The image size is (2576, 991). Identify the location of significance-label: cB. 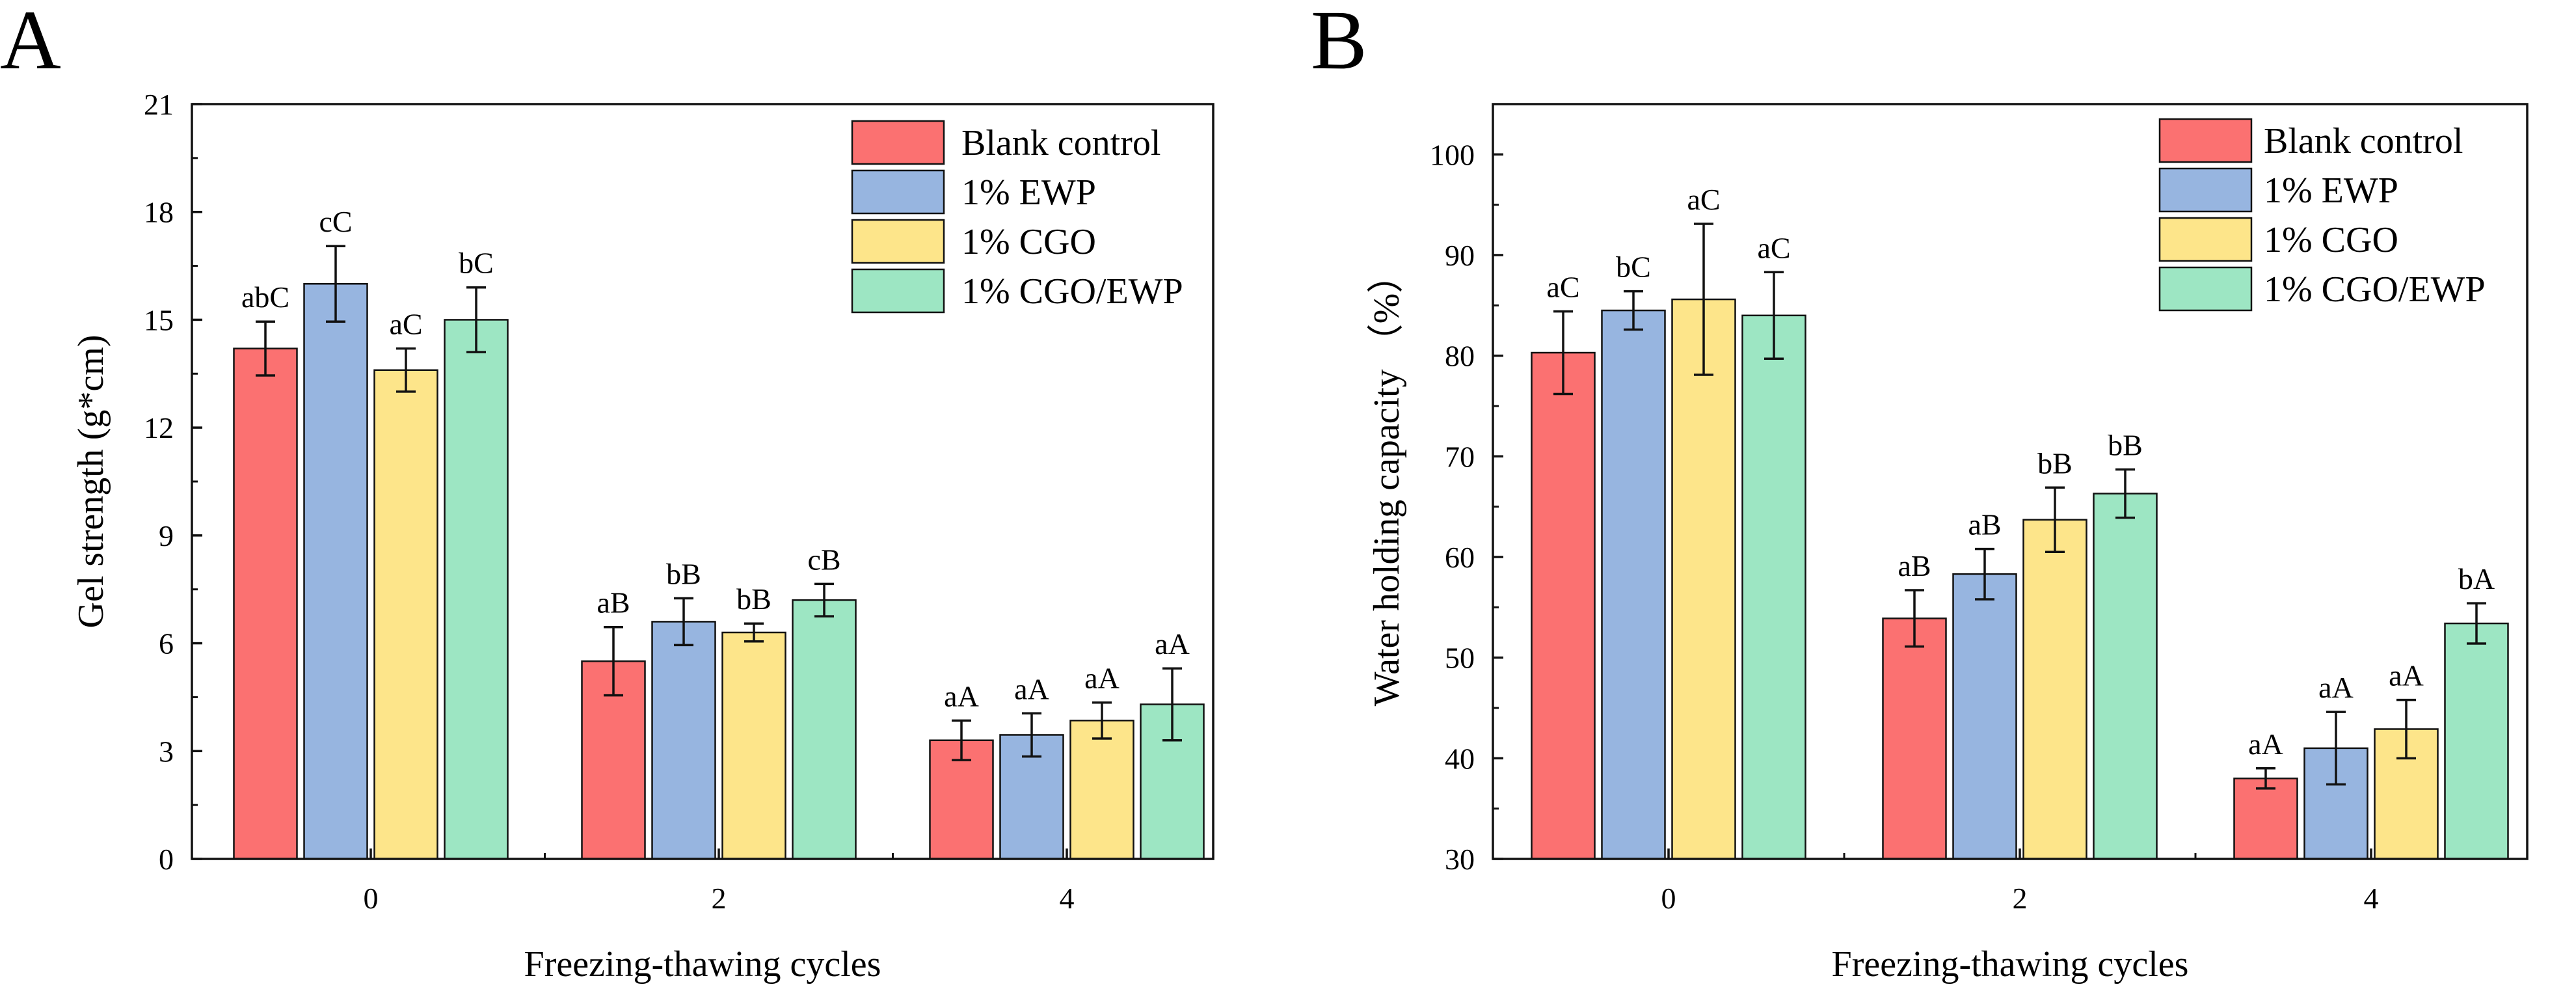
(823, 559).